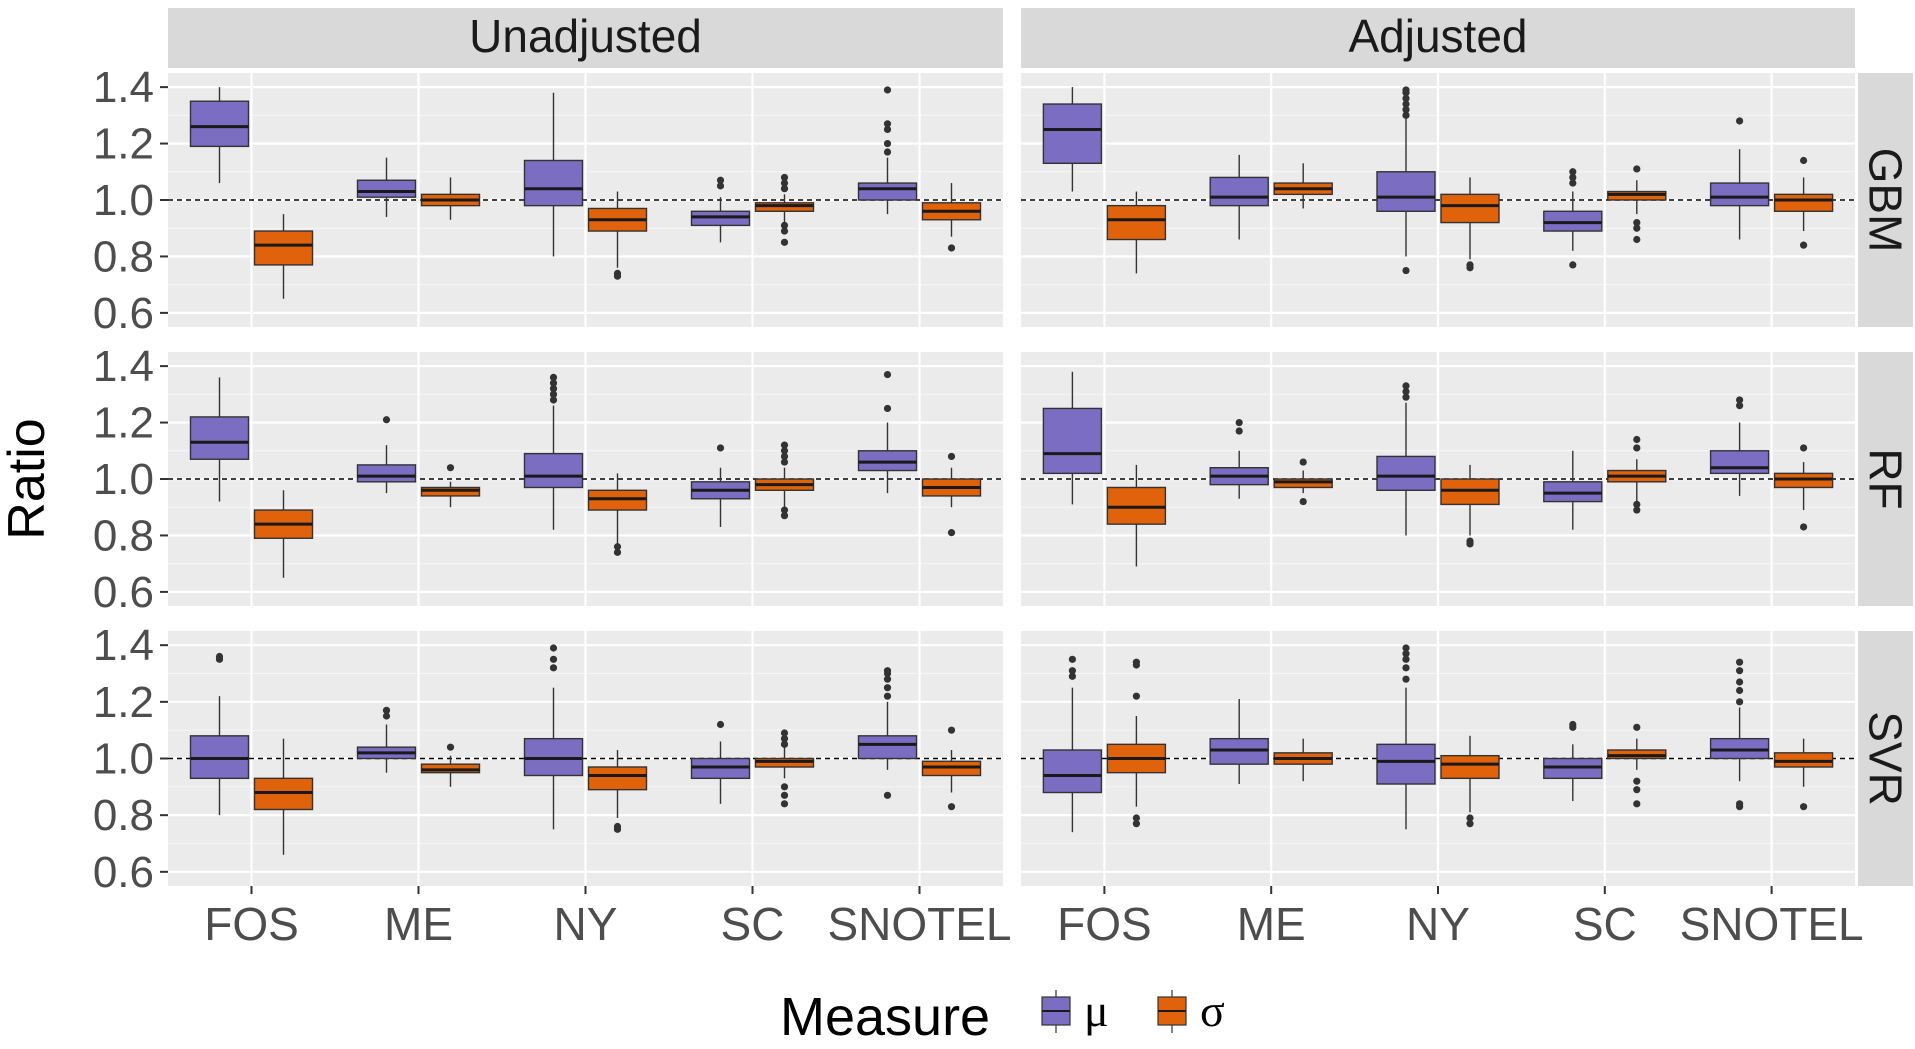  Describe the element at coordinates (1438, 924) in the screenshot. I see `x-tick-label: NY` at that location.